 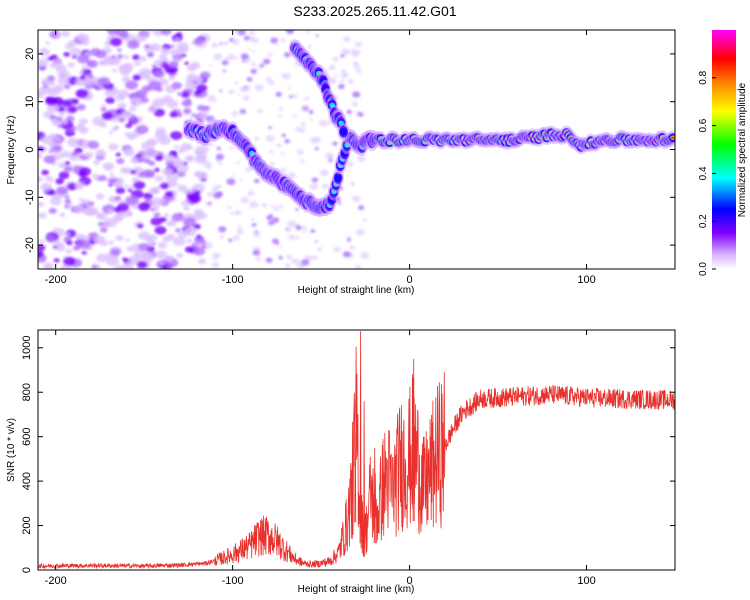 I want to click on y-tick-label: 0, so click(x=27, y=570).